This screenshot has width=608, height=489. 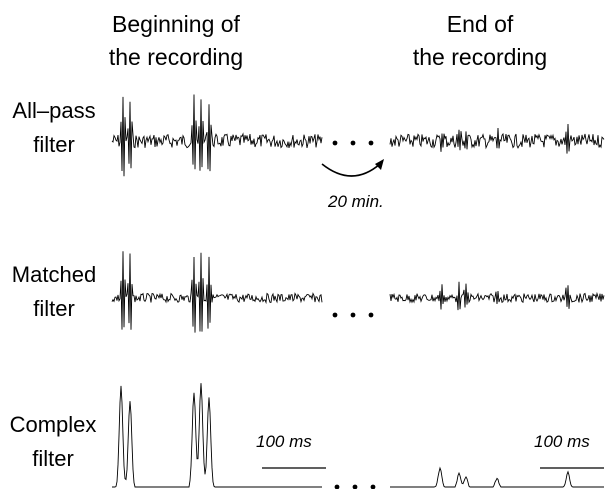 What do you see at coordinates (497, 139) in the screenshot?
I see `trace-all-pass-end` at bounding box center [497, 139].